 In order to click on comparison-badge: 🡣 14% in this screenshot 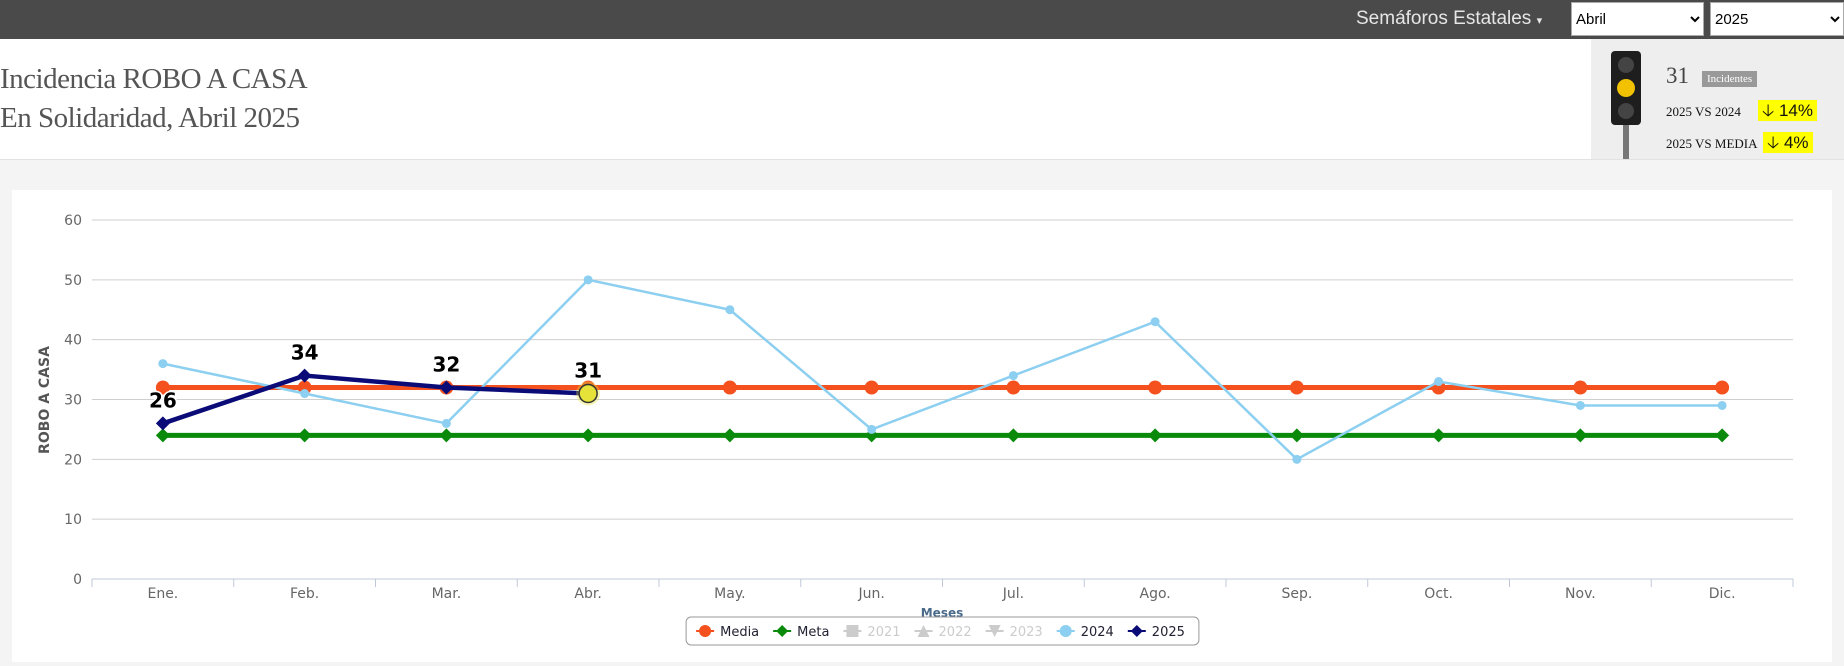, I will do `click(1787, 110)`.